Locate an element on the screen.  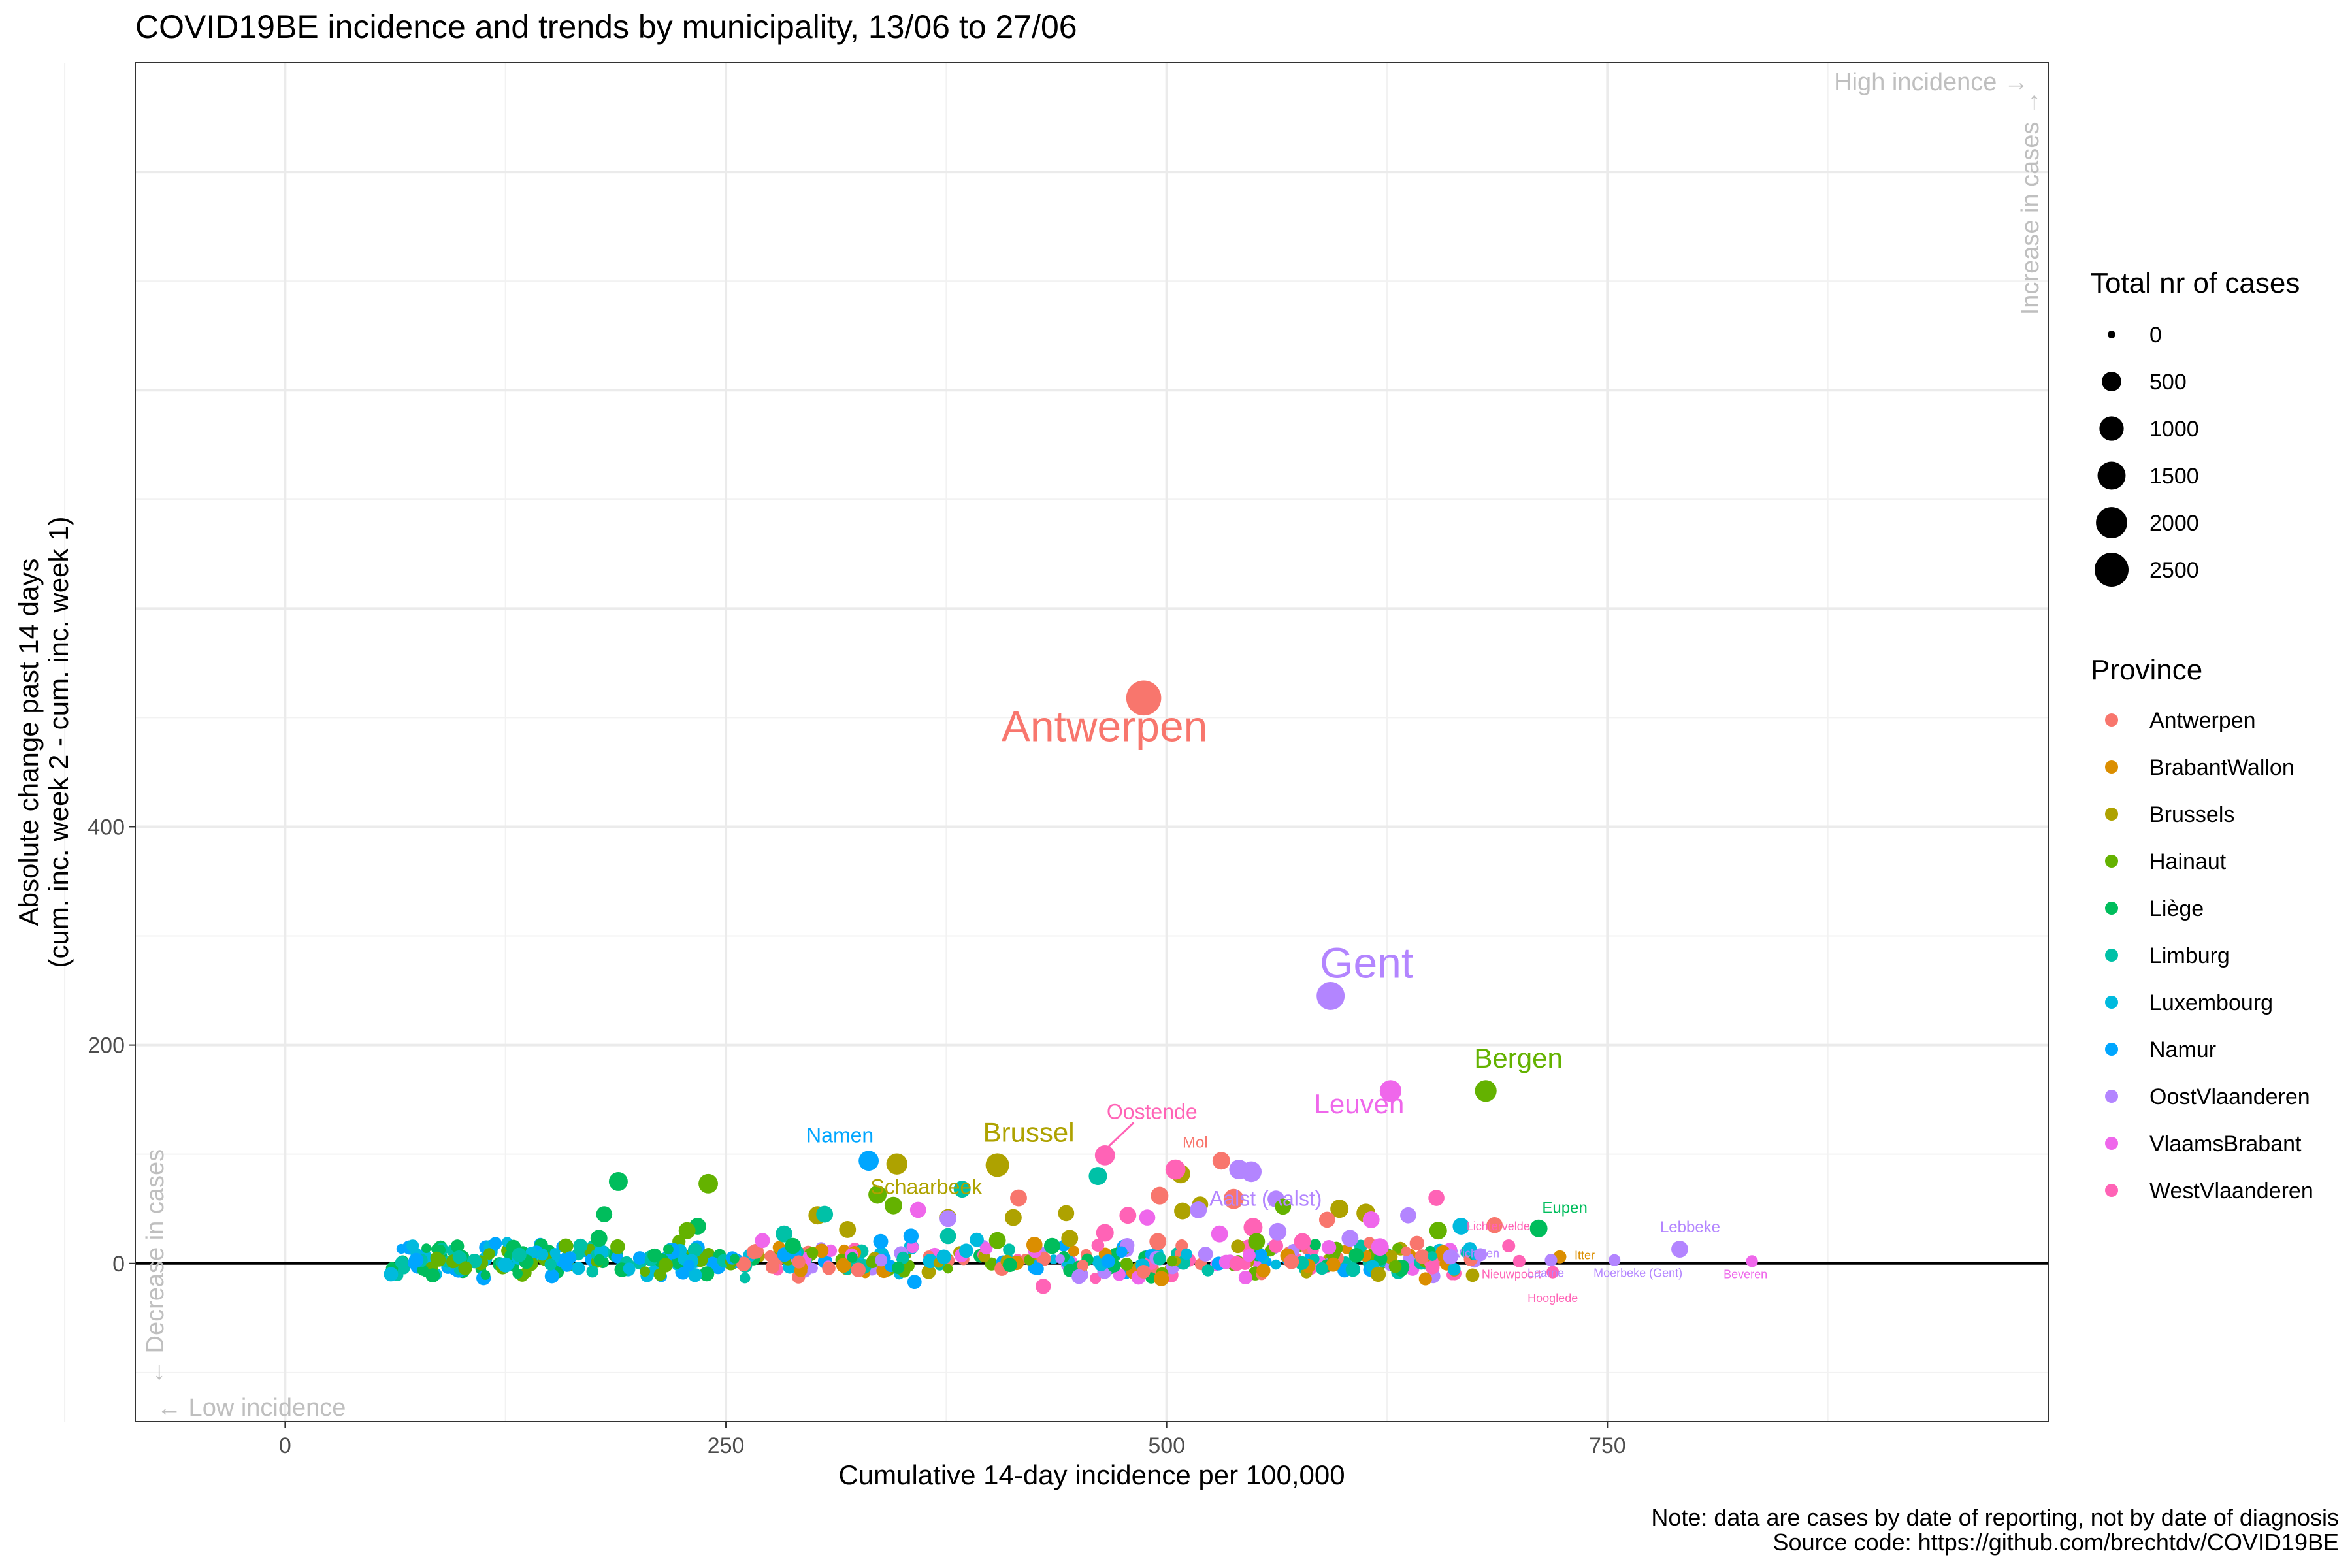
annotation-low-incidence: ← Low incidence is located at coordinates (251, 1408).